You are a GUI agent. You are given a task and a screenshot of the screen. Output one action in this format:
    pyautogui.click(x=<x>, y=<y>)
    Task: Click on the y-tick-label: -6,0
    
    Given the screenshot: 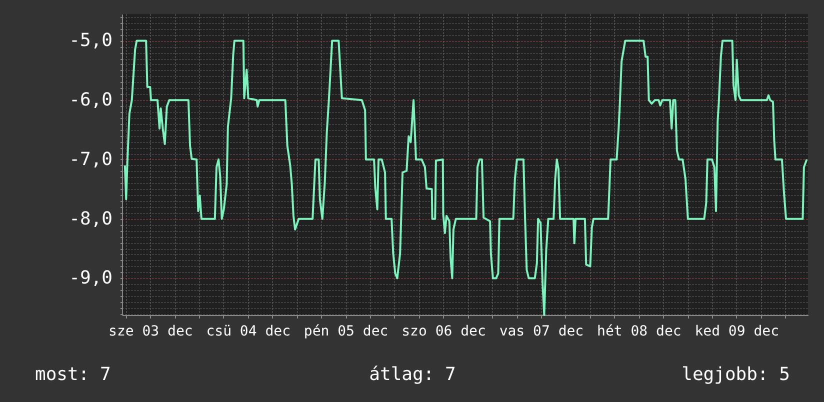 What is the action you would take?
    pyautogui.click(x=90, y=100)
    